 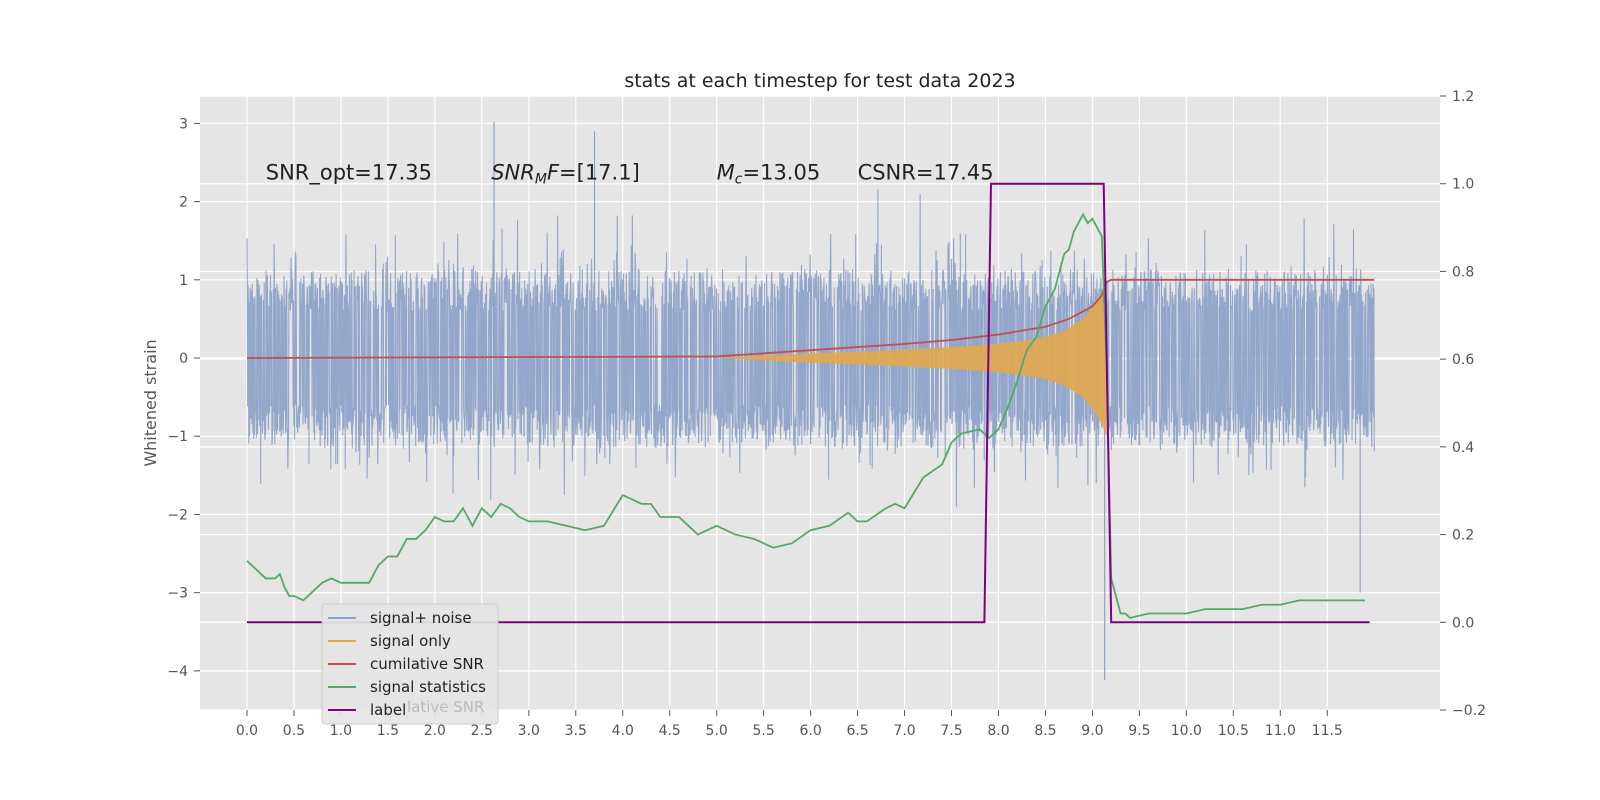 What do you see at coordinates (177, 515) in the screenshot?
I see `y-tick-label: −2` at bounding box center [177, 515].